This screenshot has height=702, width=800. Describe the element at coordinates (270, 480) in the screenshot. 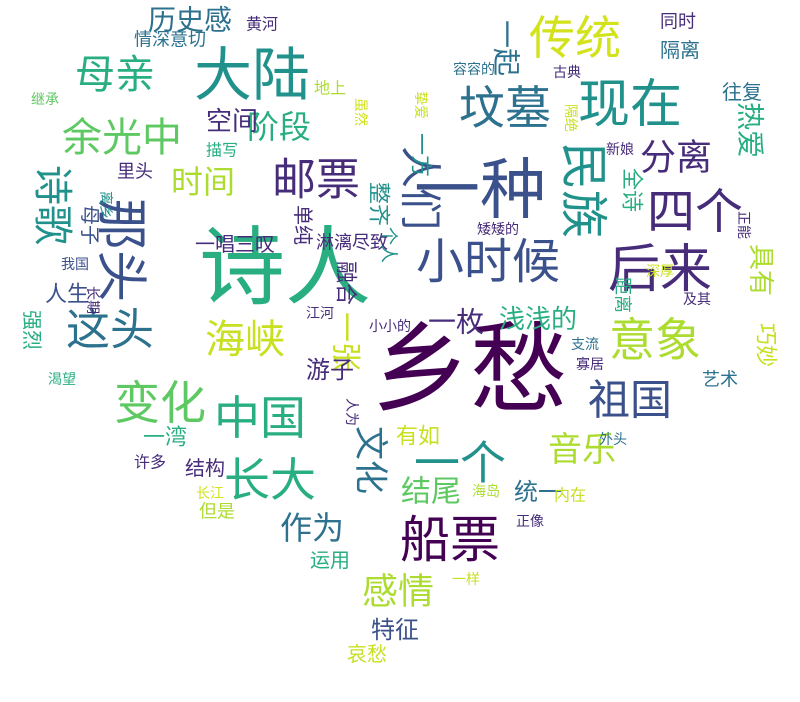

I see `word-41: 长大` at that location.